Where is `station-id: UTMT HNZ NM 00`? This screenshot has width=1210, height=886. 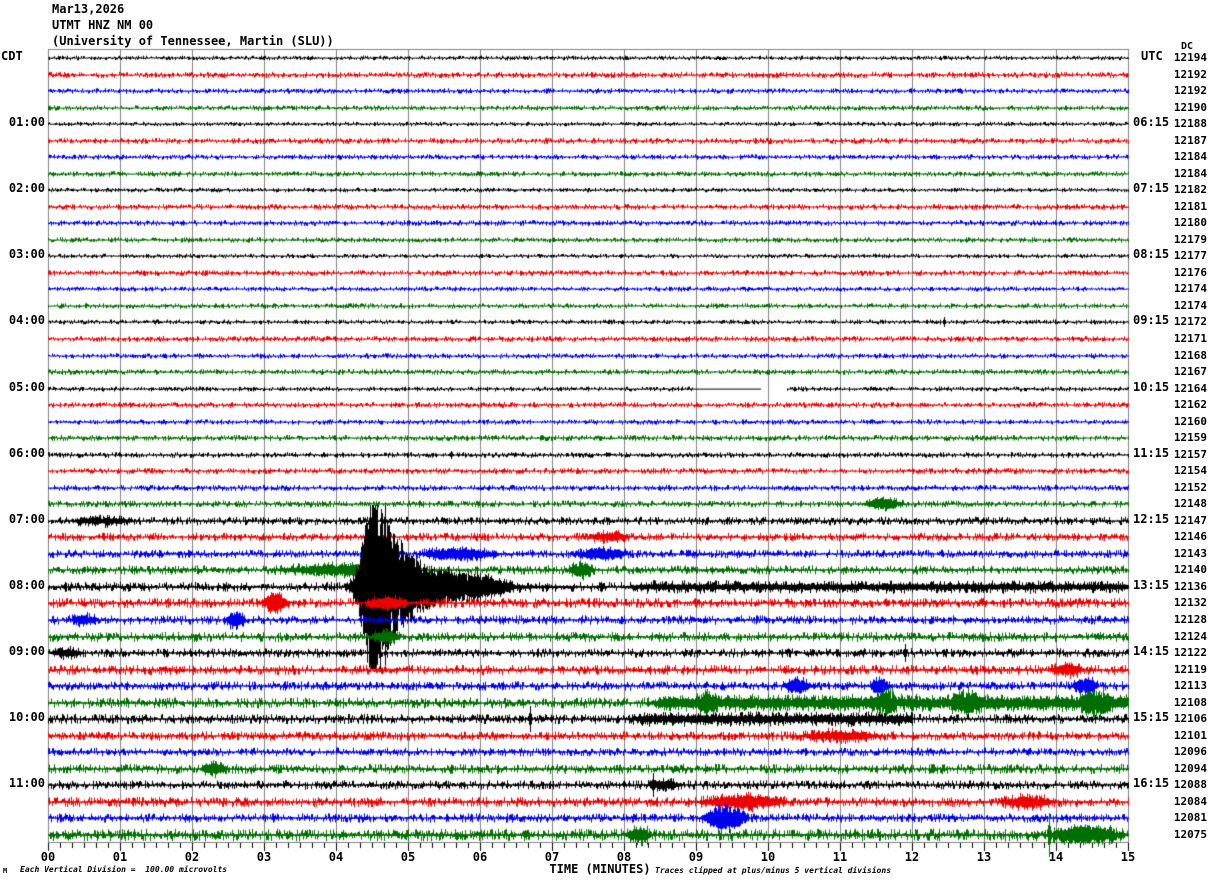 station-id: UTMT HNZ NM 00 is located at coordinates (103, 25).